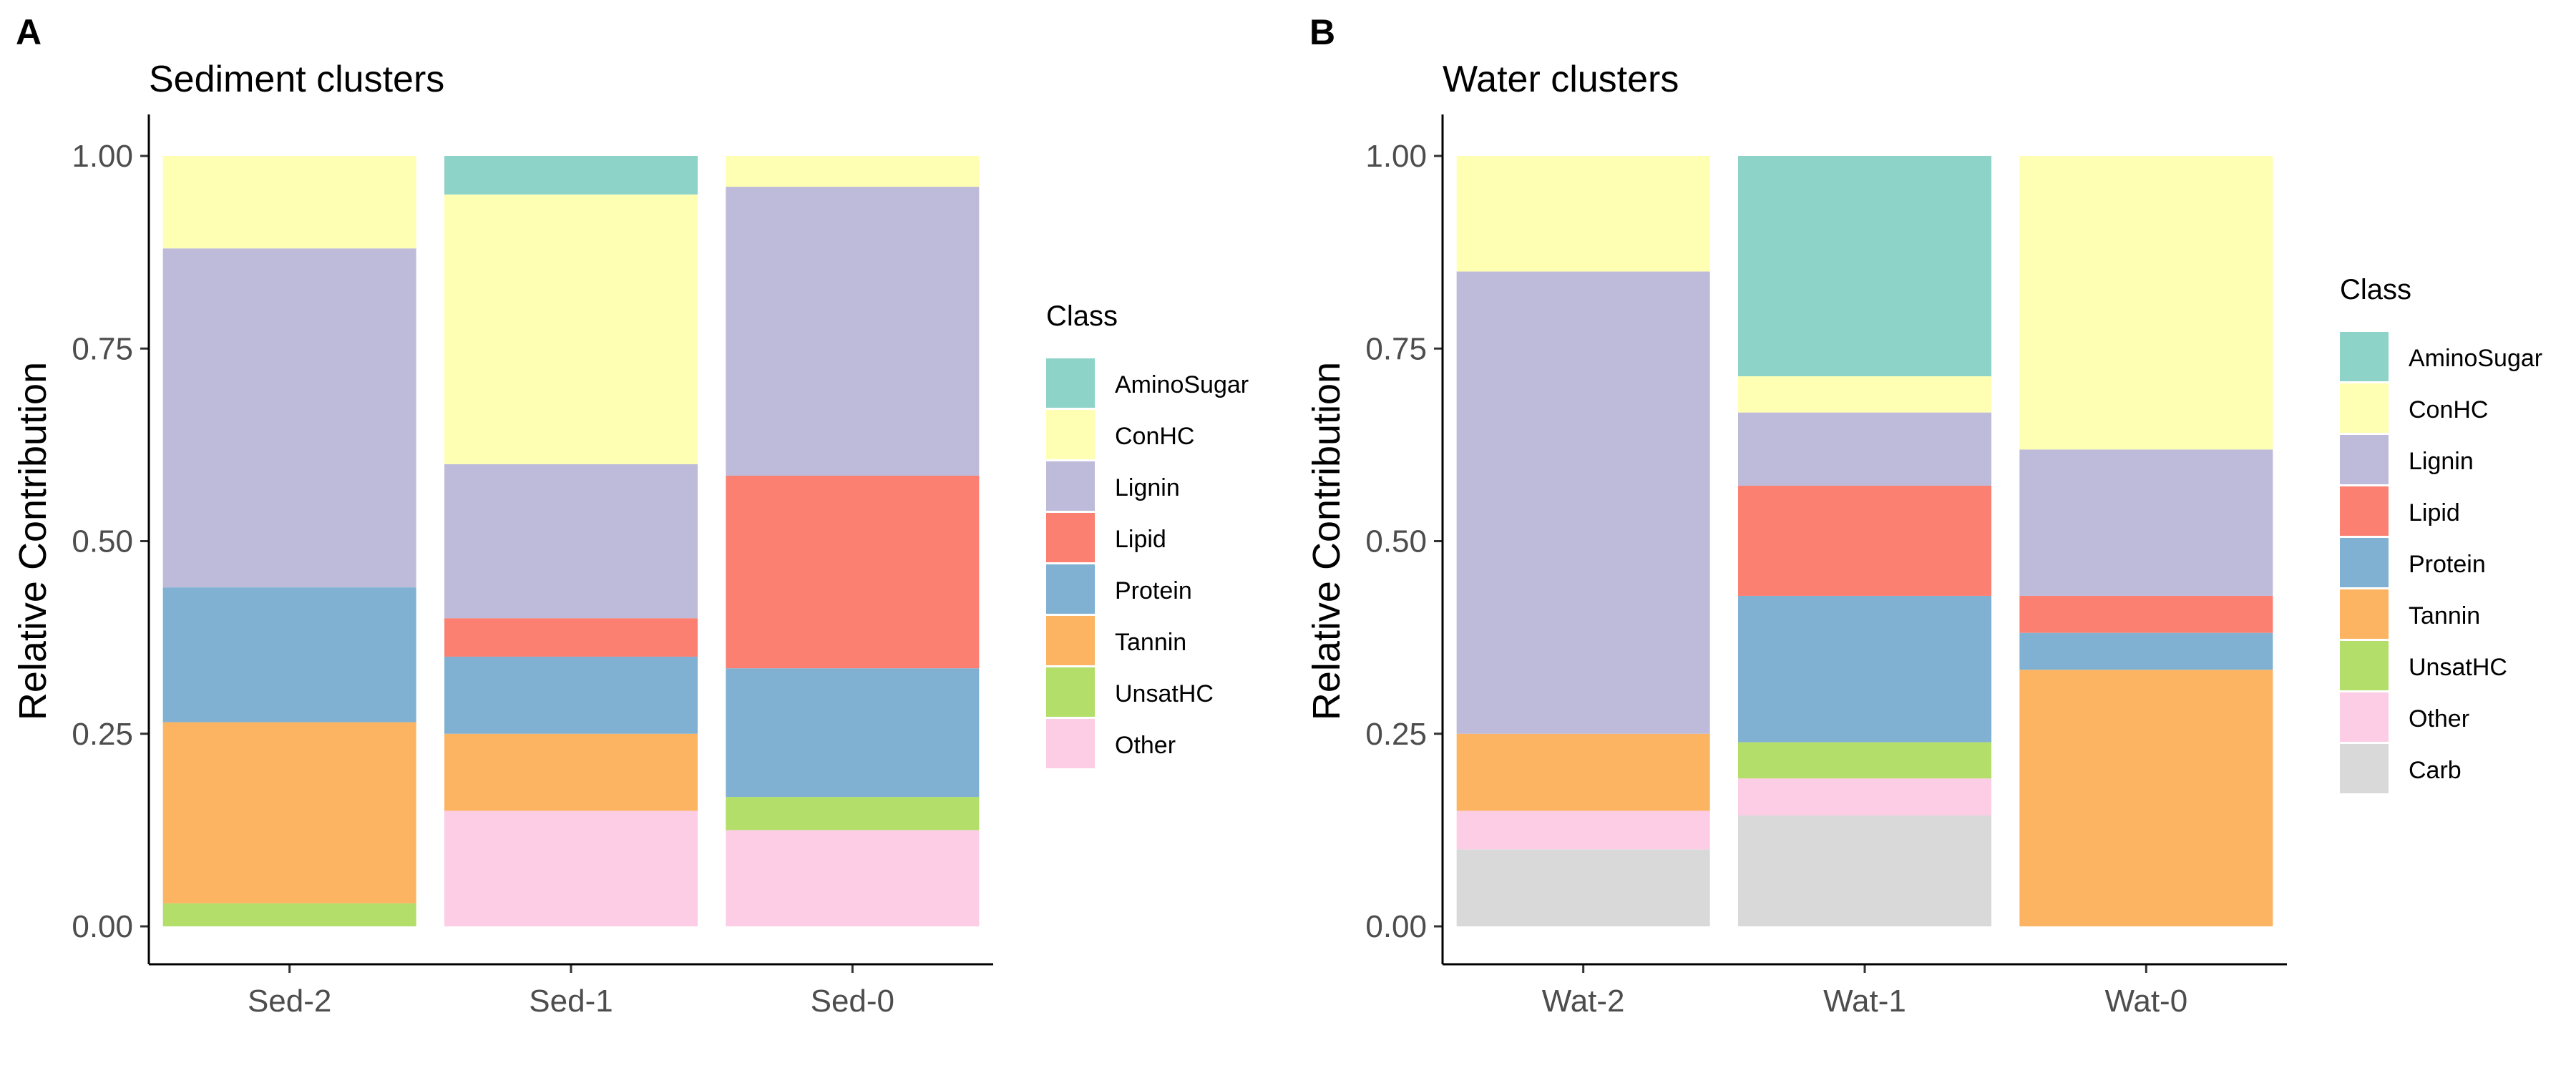  What do you see at coordinates (2364, 769) in the screenshot?
I see `legend-swatch-carb` at bounding box center [2364, 769].